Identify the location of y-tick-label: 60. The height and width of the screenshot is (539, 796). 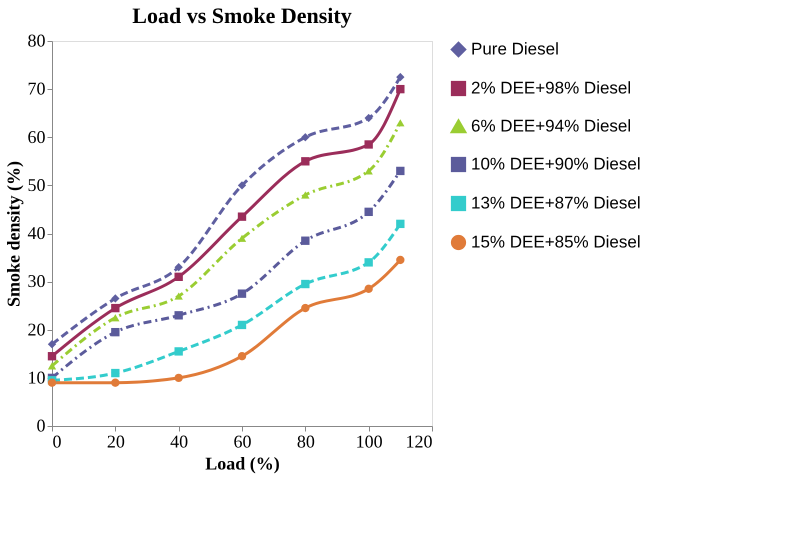
(37, 136).